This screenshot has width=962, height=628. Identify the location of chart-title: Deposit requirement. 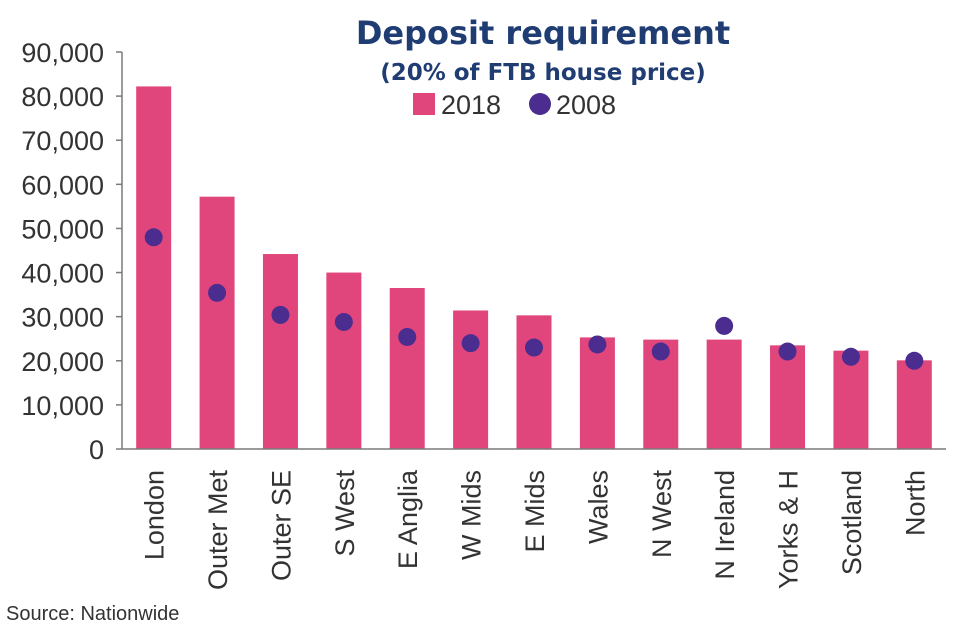
(543, 33).